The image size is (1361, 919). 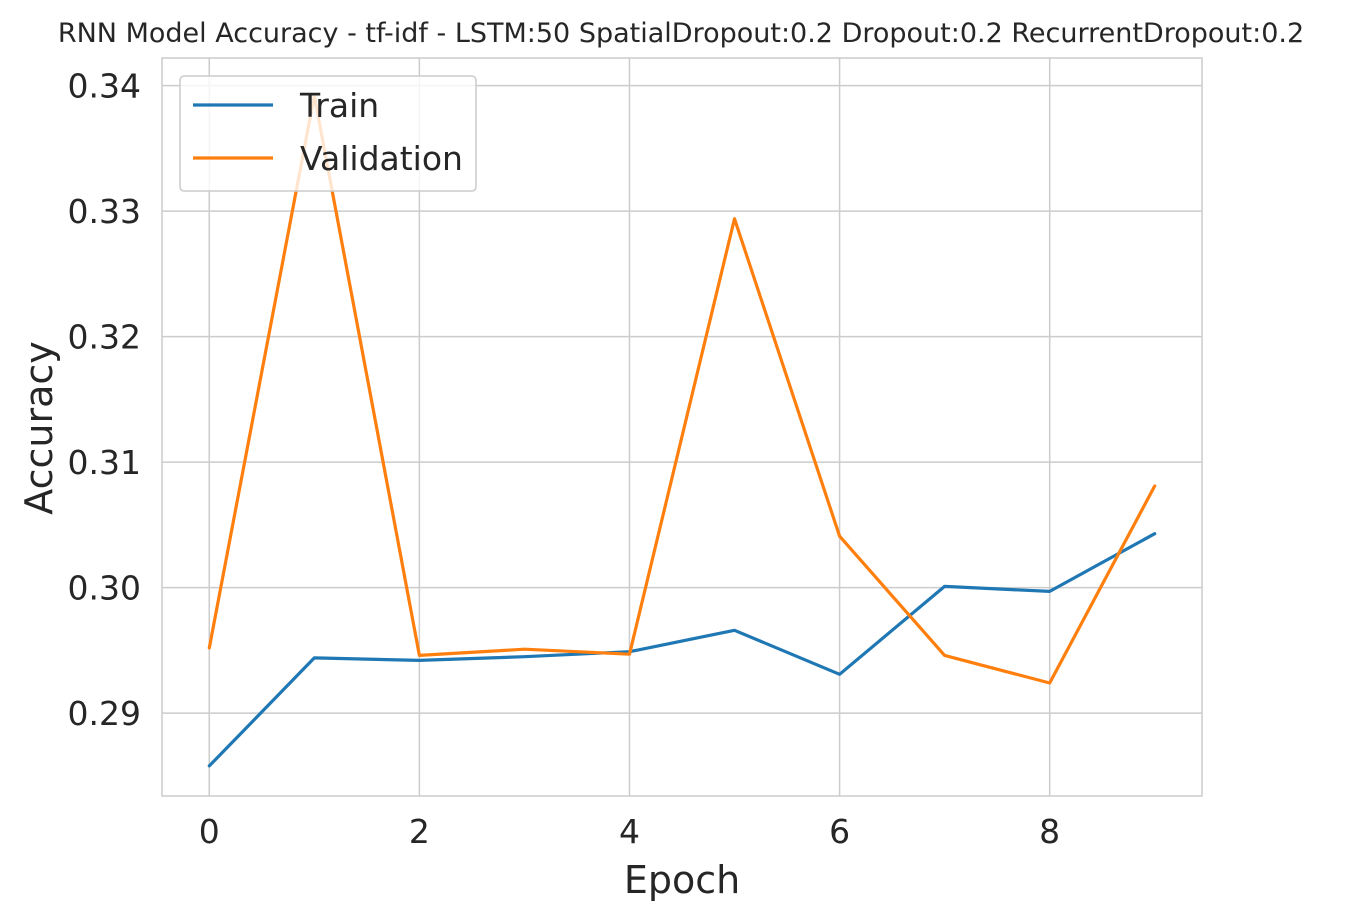 I want to click on legend: Train Validation, so click(x=328, y=133).